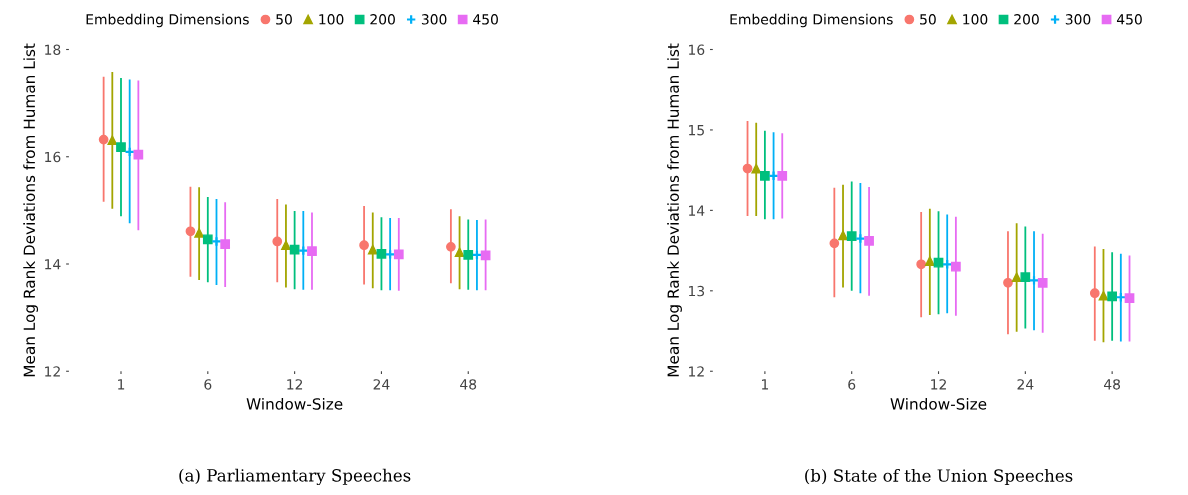 The height and width of the screenshot is (495, 1188). Describe the element at coordinates (295, 477) in the screenshot. I see `text: (a) Parliamentary Speeches` at that location.